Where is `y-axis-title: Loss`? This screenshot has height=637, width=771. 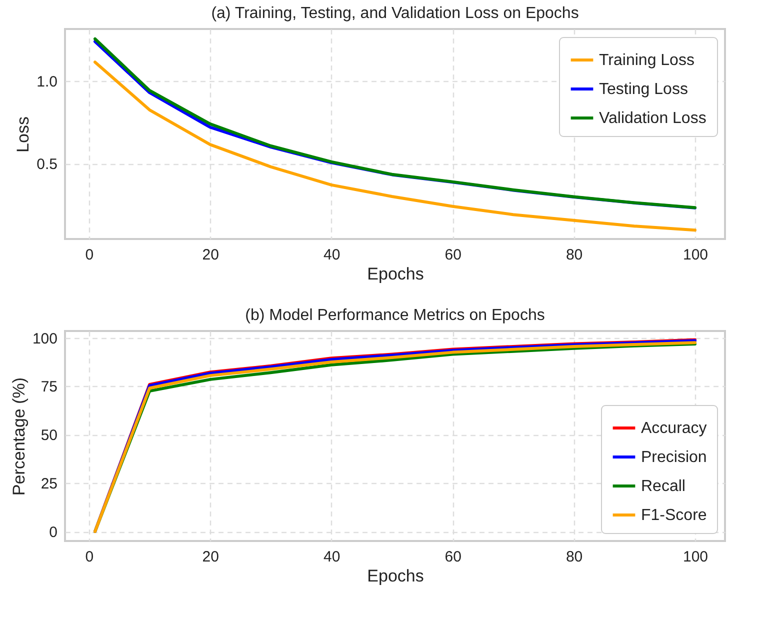
y-axis-title: Loss is located at coordinates (23, 134).